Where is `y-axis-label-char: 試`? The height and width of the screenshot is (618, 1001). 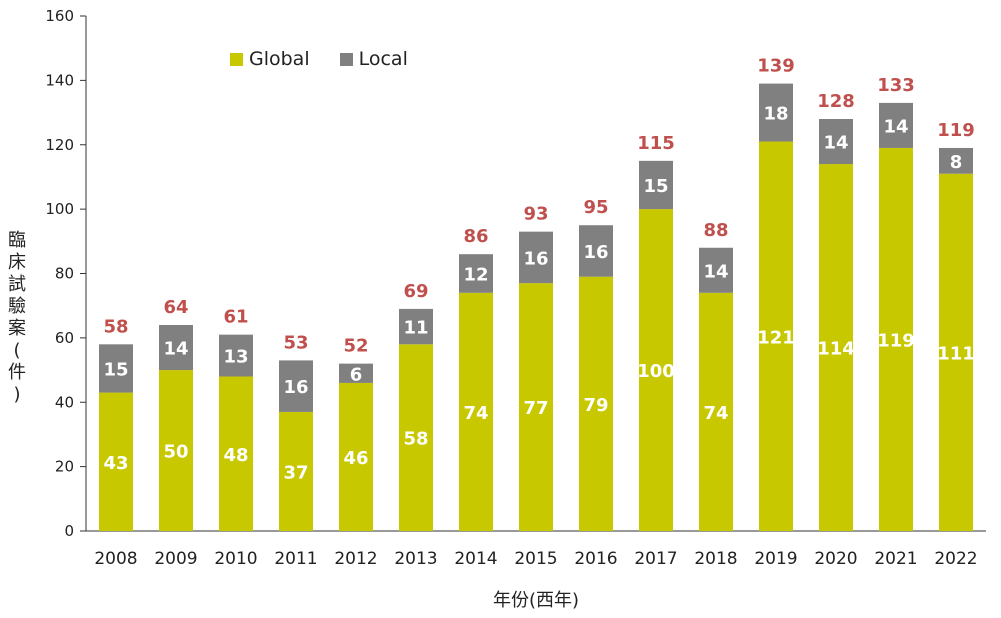
y-axis-label-char: 試 is located at coordinates (17, 284).